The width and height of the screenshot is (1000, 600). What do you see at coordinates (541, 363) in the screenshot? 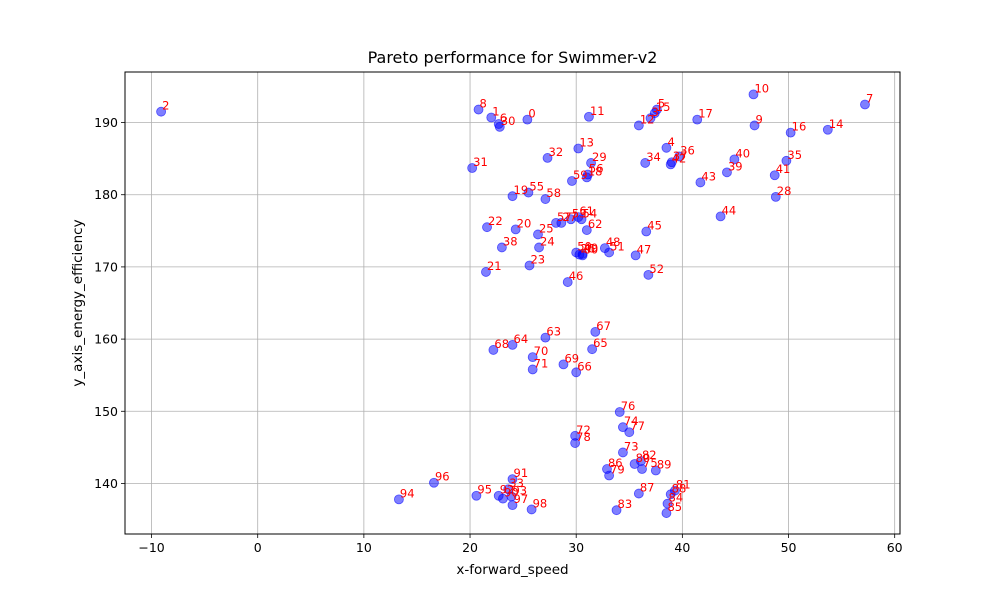
I see `point-label: 71` at bounding box center [541, 363].